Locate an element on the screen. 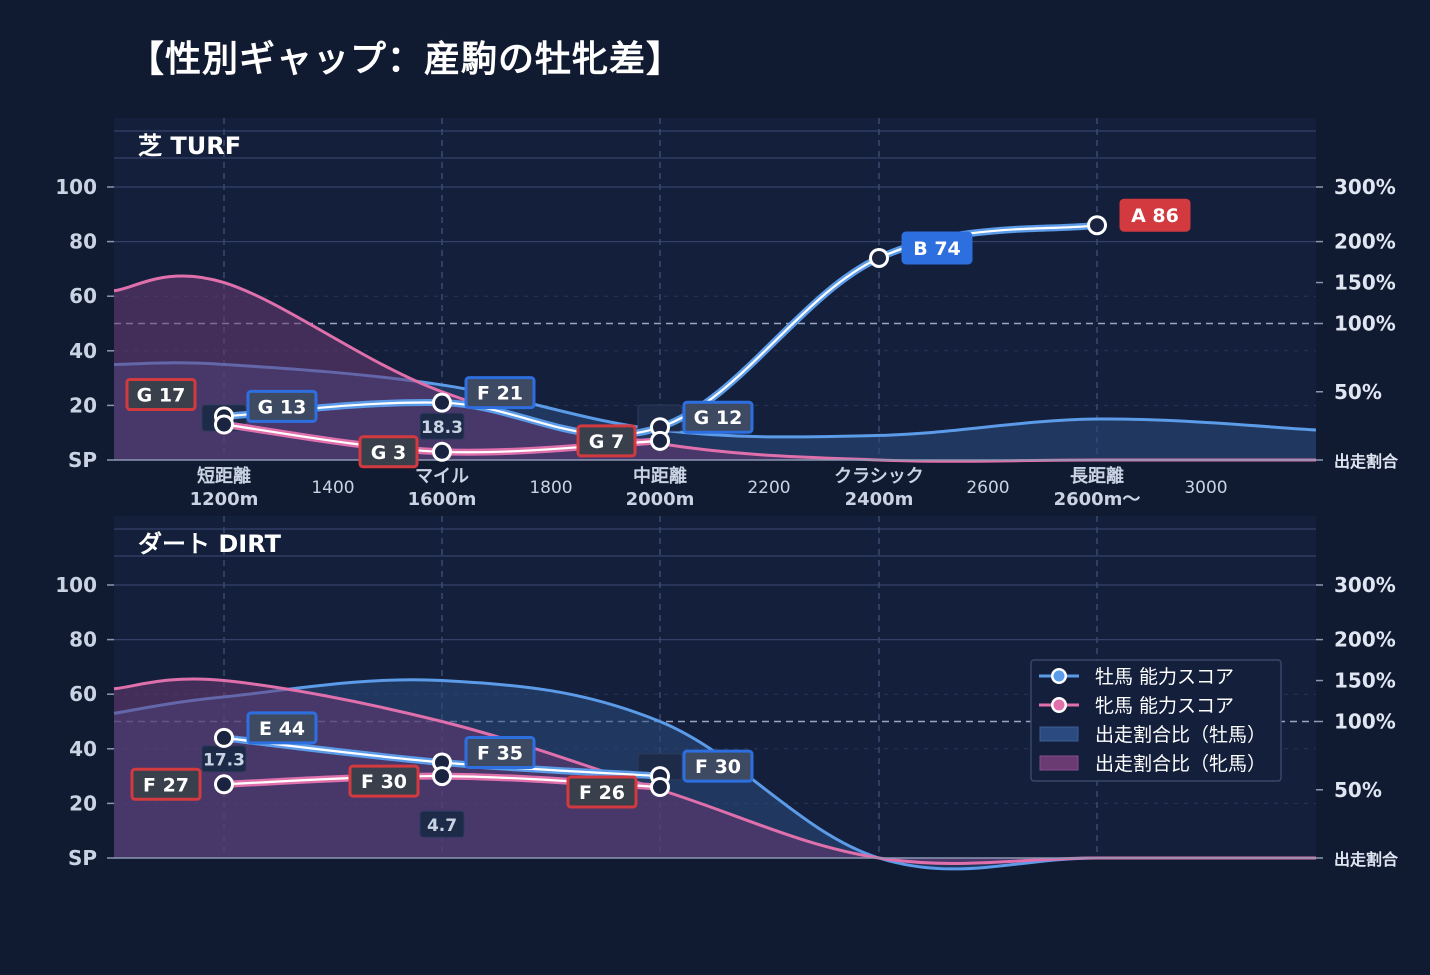 The height and width of the screenshot is (975, 1430). male-grade-label: B 74 is located at coordinates (937, 249).